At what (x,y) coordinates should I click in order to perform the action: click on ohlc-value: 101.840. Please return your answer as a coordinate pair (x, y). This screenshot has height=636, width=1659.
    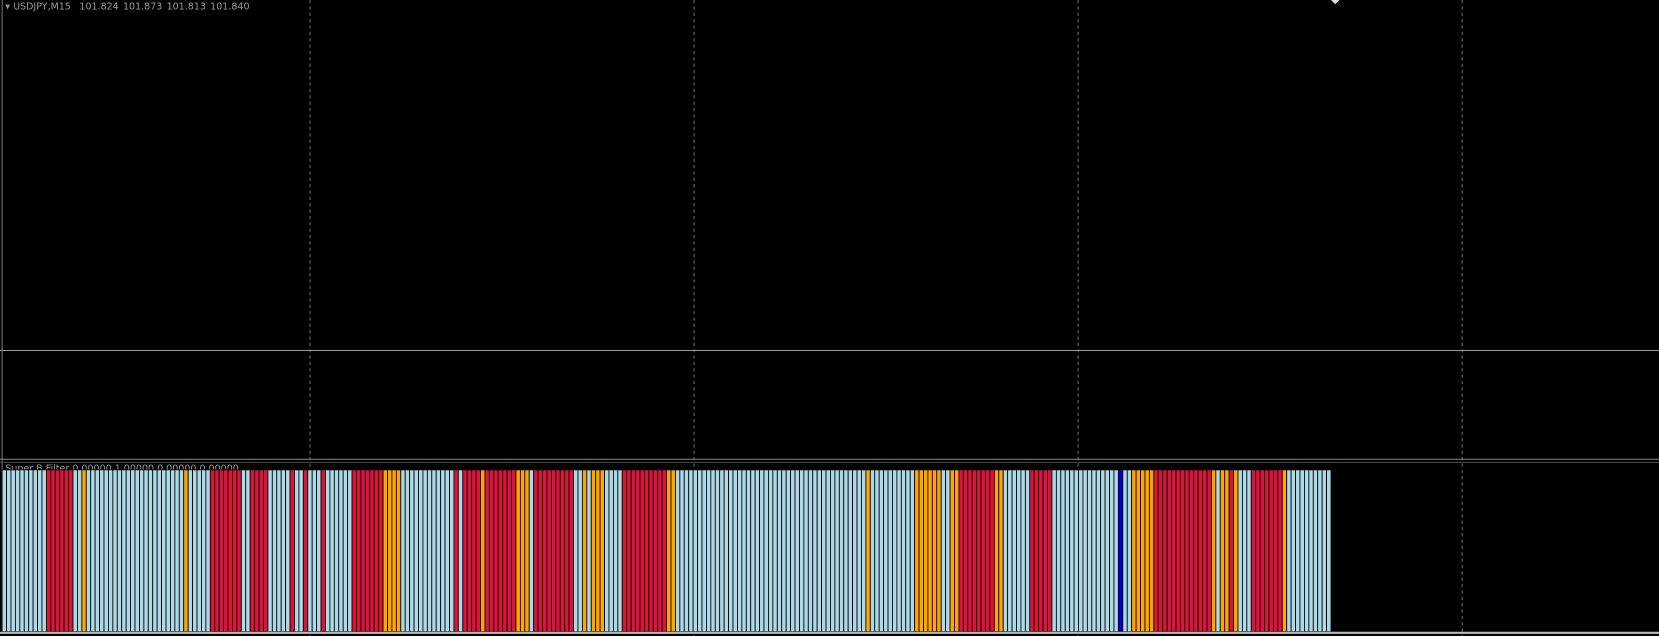
    Looking at the image, I should click on (229, 6).